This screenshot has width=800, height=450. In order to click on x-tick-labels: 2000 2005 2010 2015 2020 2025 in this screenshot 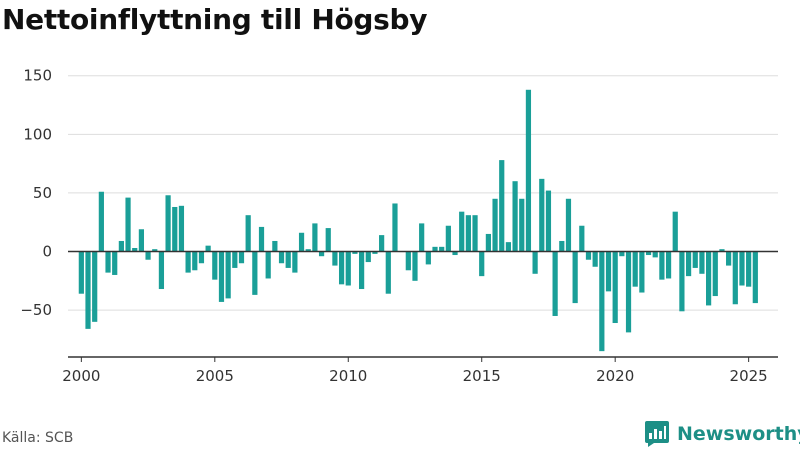, I will do `click(414, 376)`.